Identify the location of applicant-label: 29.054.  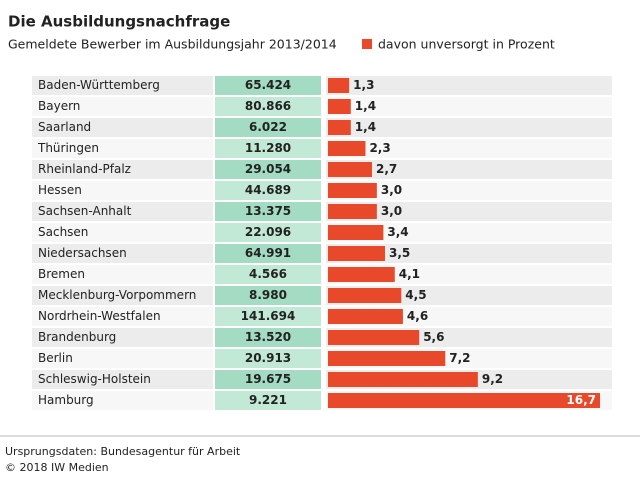
(268, 169).